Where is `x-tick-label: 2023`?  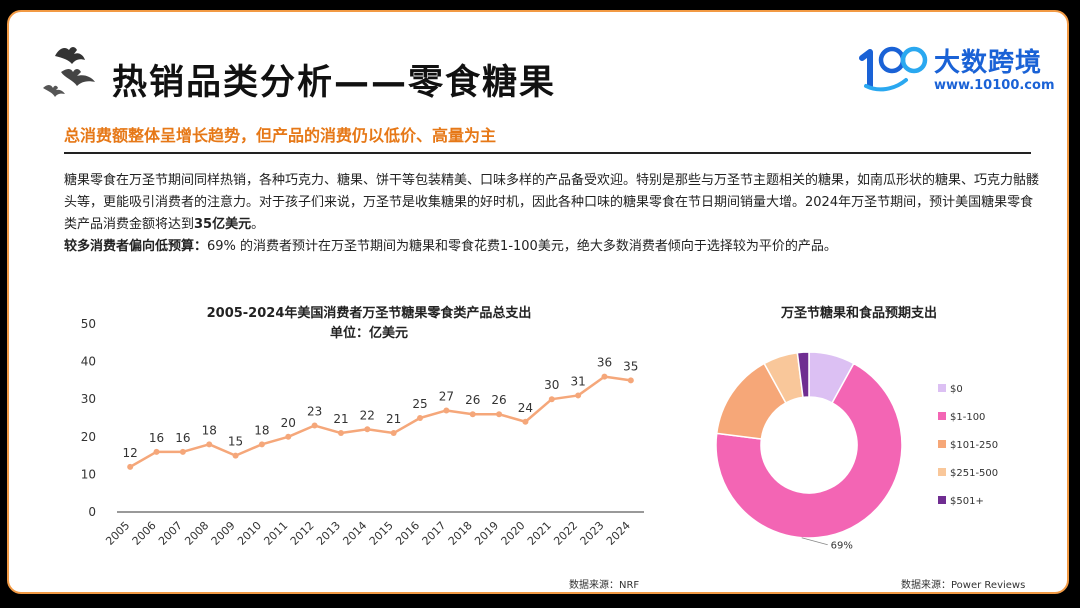
x-tick-label: 2023 is located at coordinates (592, 533).